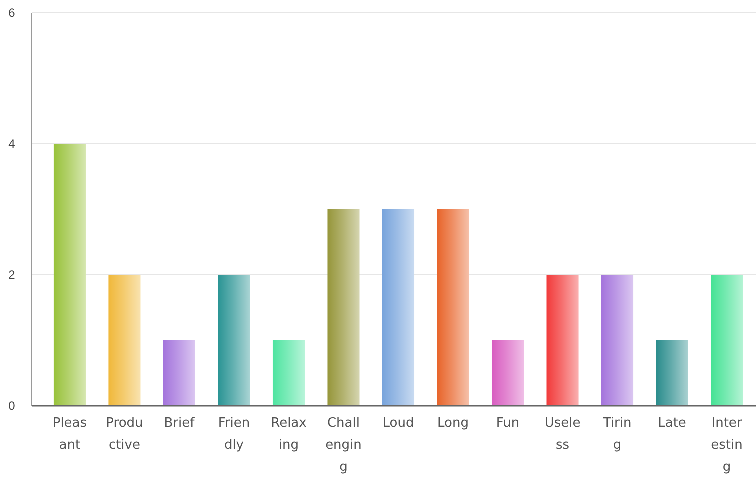  What do you see at coordinates (180, 423) in the screenshot?
I see `x-tick-label: Brief` at bounding box center [180, 423].